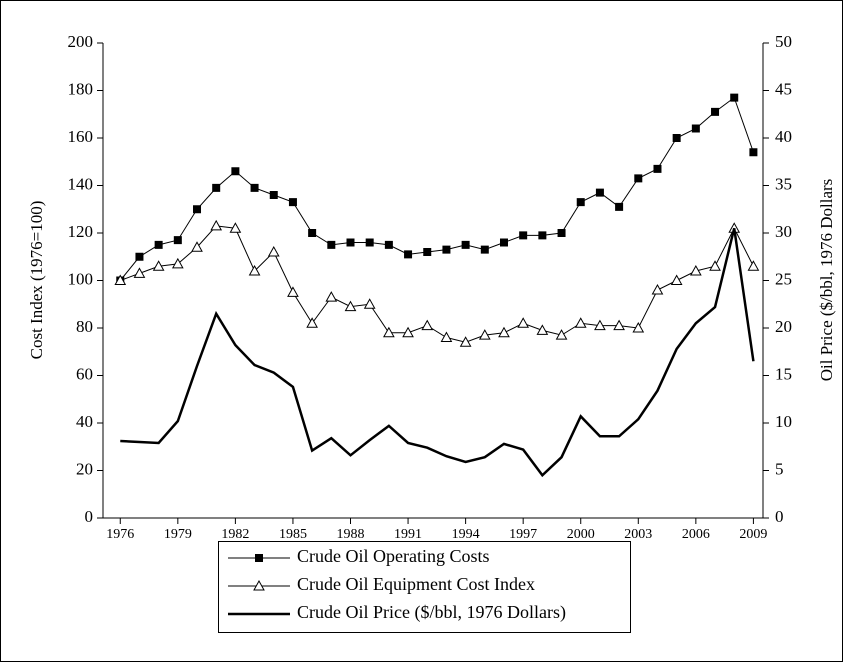 This screenshot has width=844, height=667. What do you see at coordinates (84, 326) in the screenshot?
I see `y-tick-label: 80` at bounding box center [84, 326].